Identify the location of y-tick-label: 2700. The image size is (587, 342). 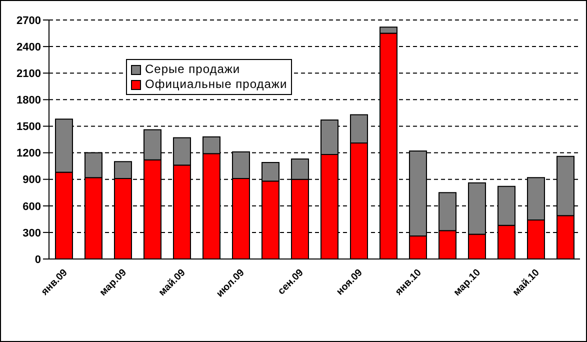
(28, 20).